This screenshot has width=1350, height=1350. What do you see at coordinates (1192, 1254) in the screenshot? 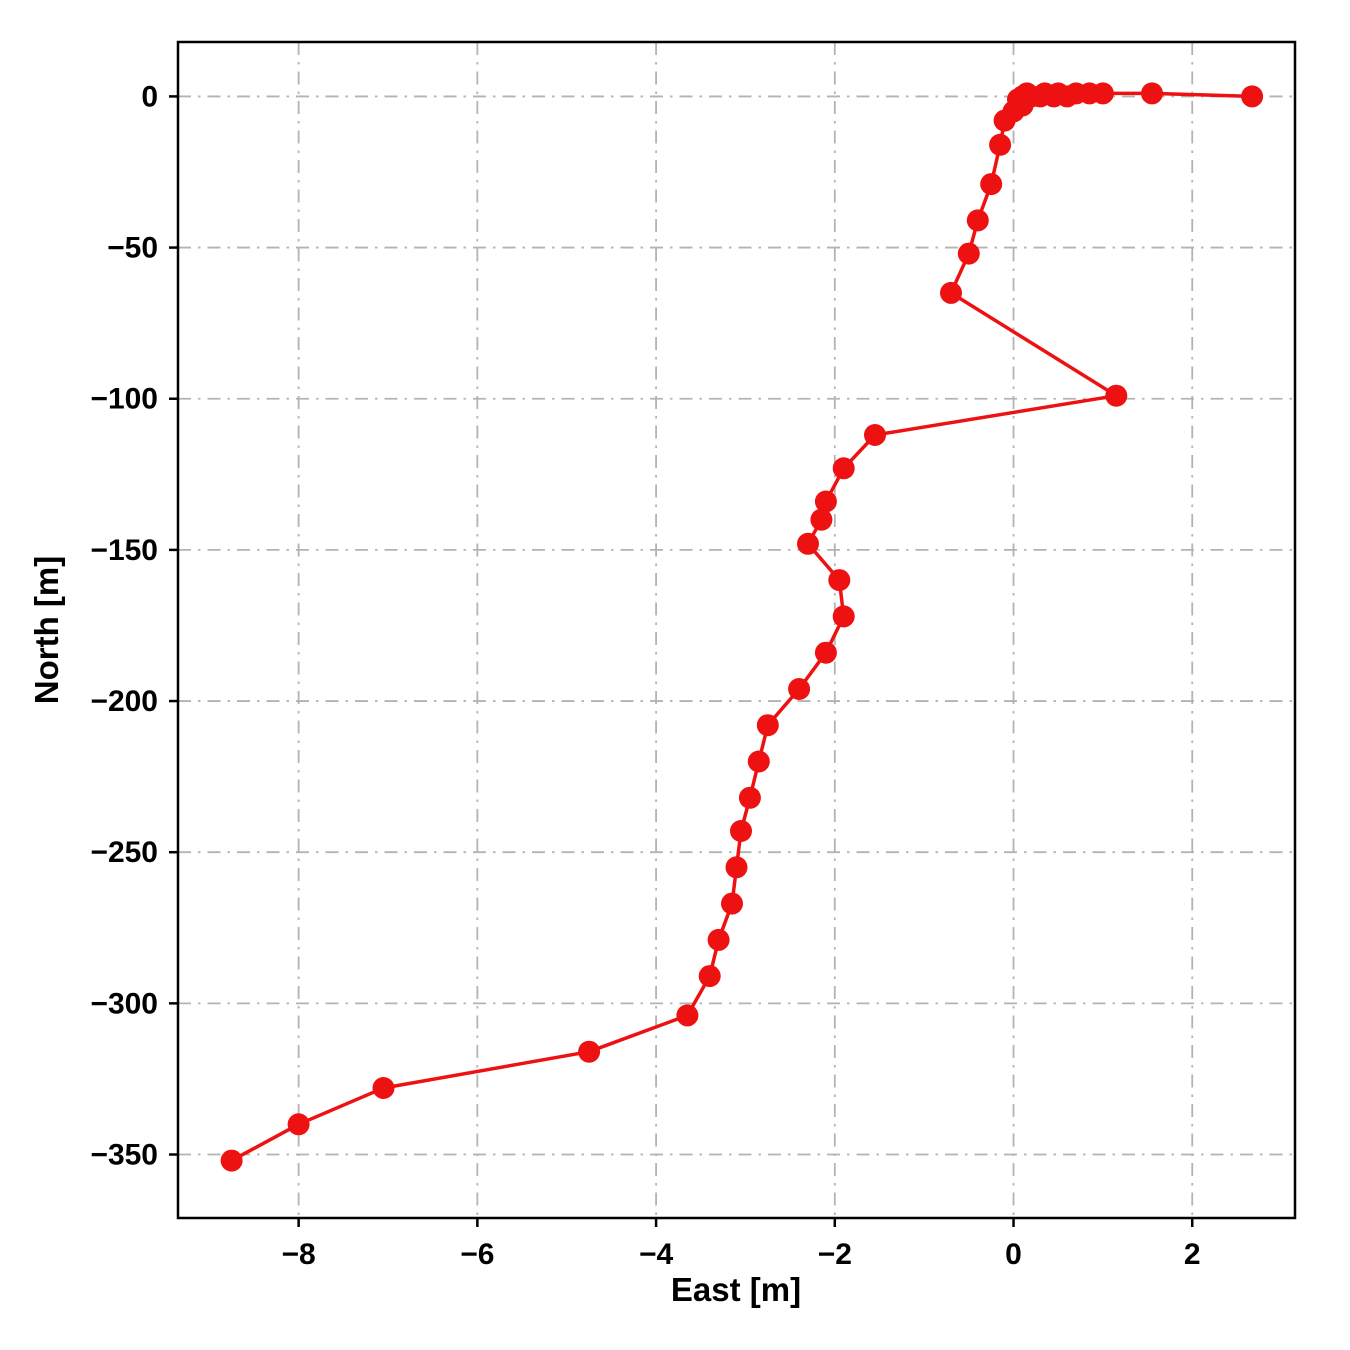
I see `x-tick-label: 2` at bounding box center [1192, 1254].